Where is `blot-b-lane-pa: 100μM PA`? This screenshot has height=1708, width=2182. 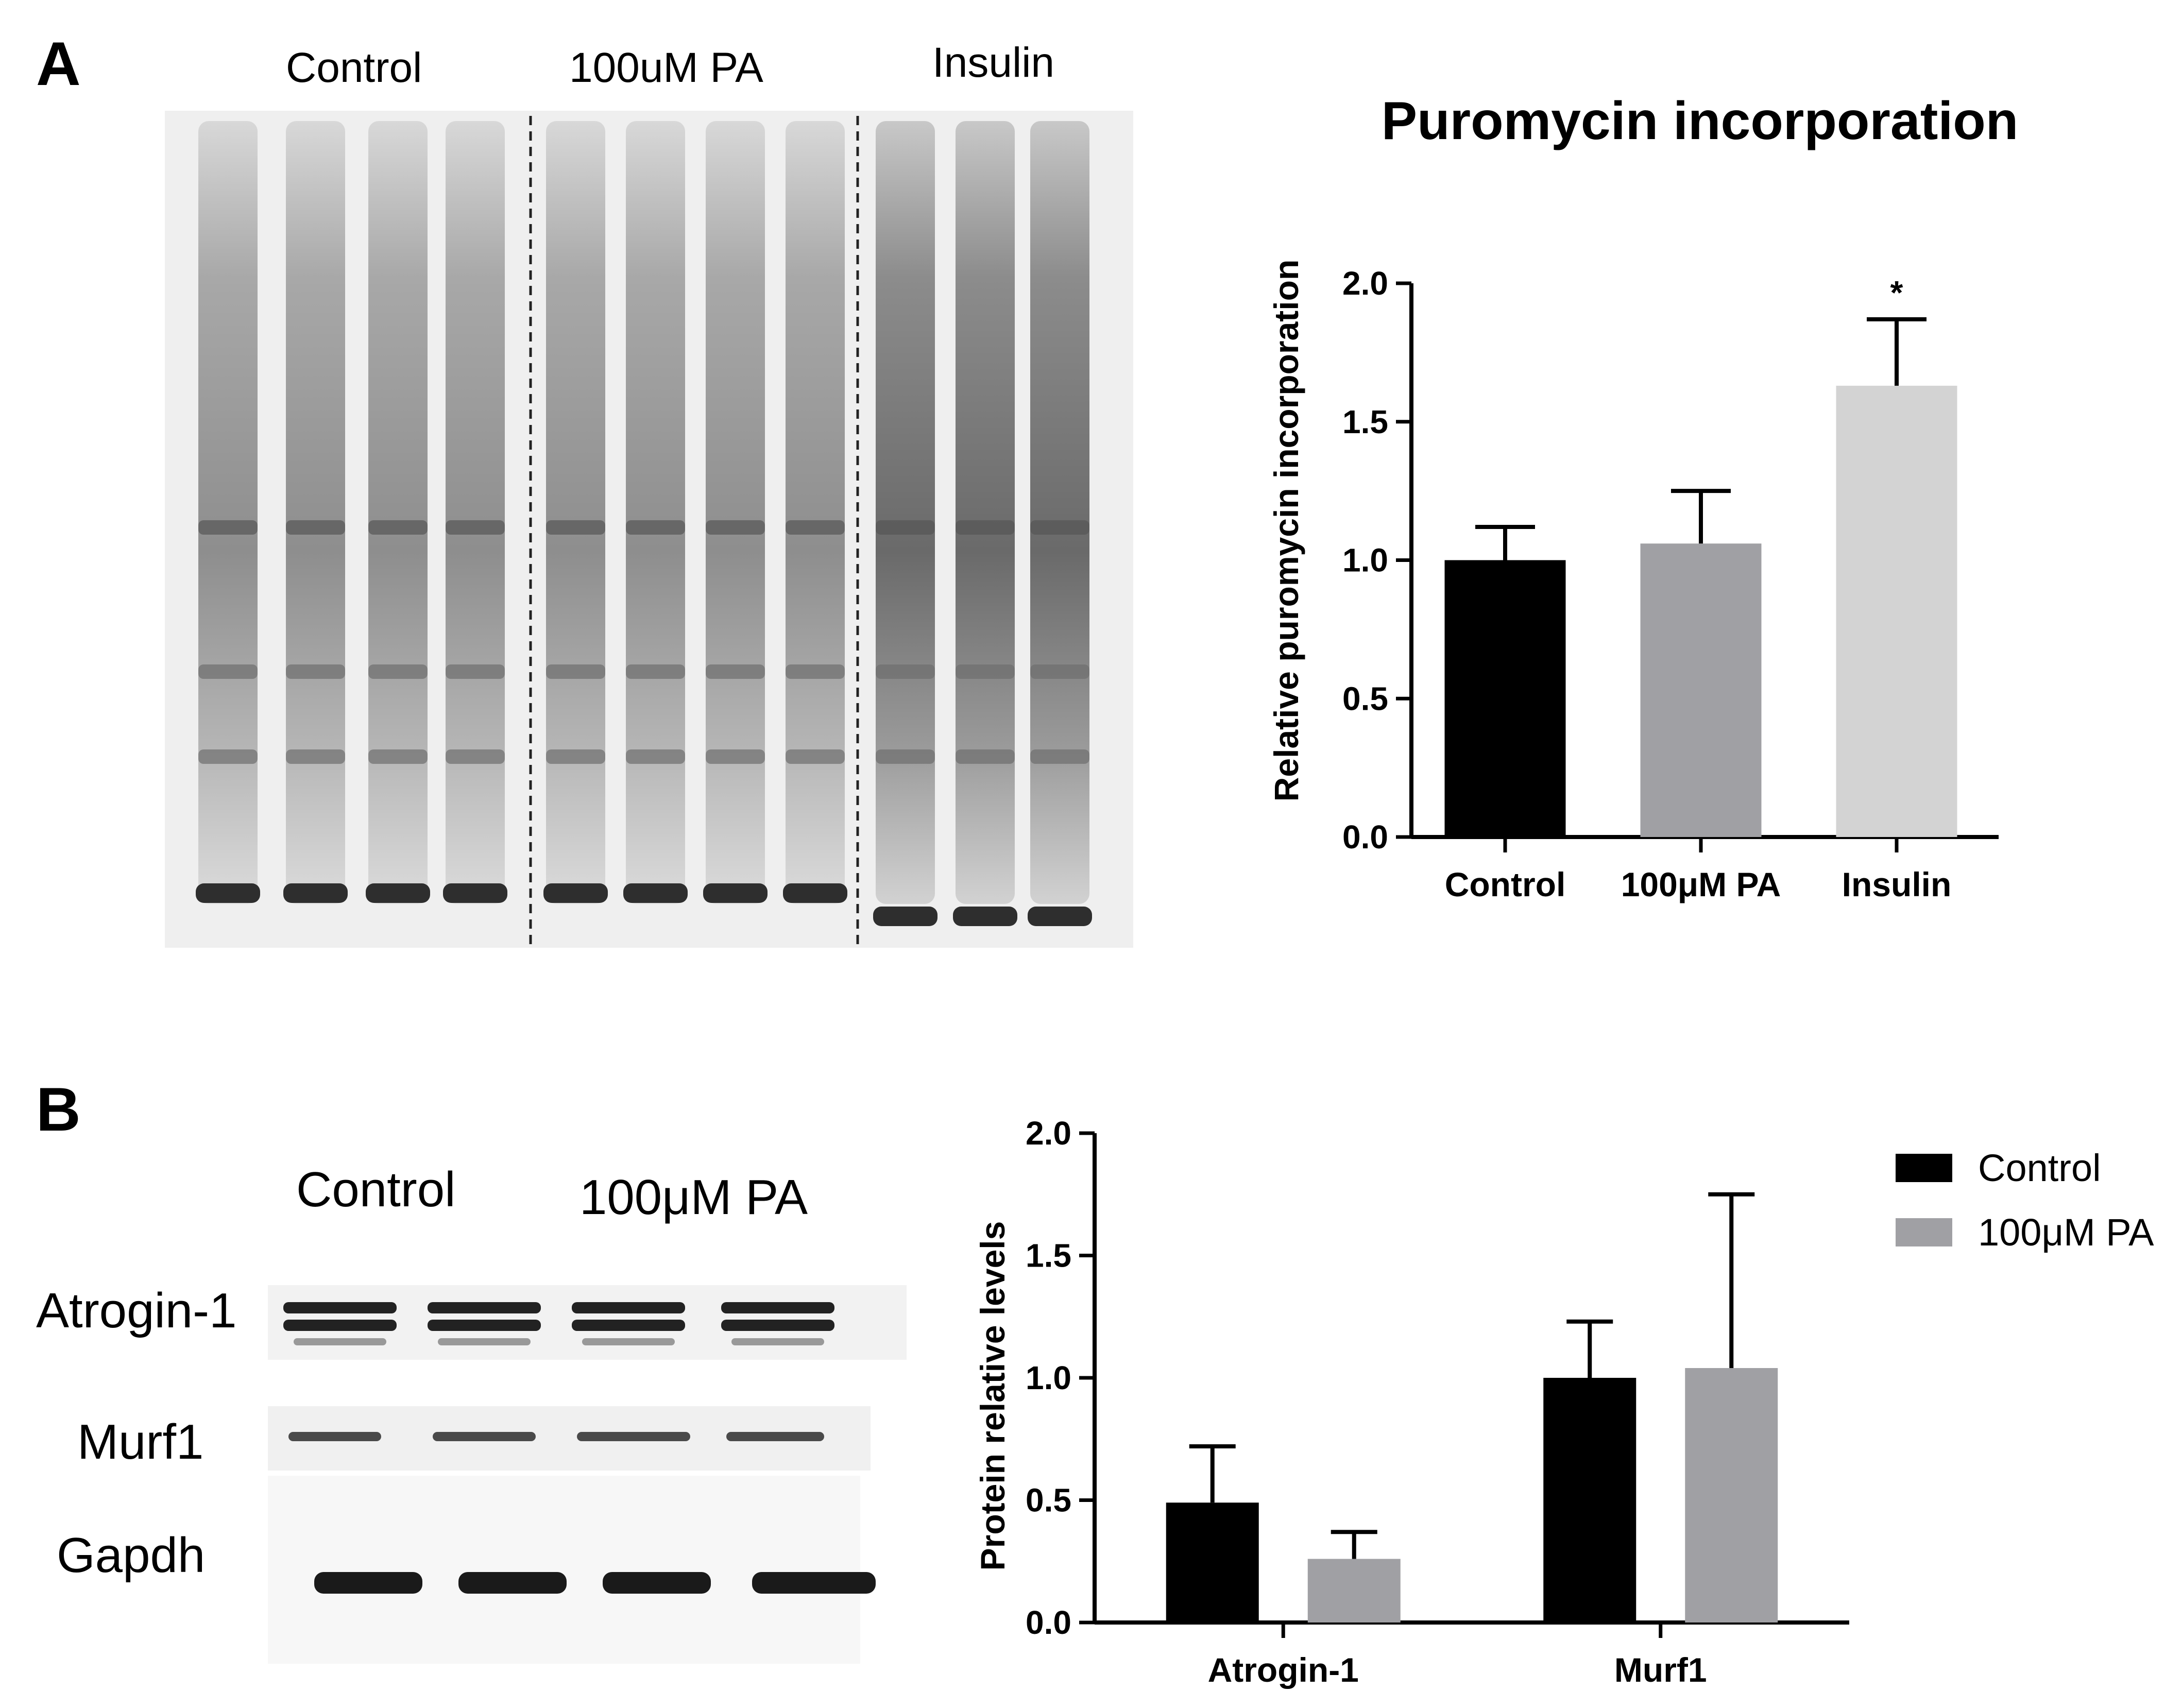
blot-b-lane-pa: 100μM PA is located at coordinates (693, 1197).